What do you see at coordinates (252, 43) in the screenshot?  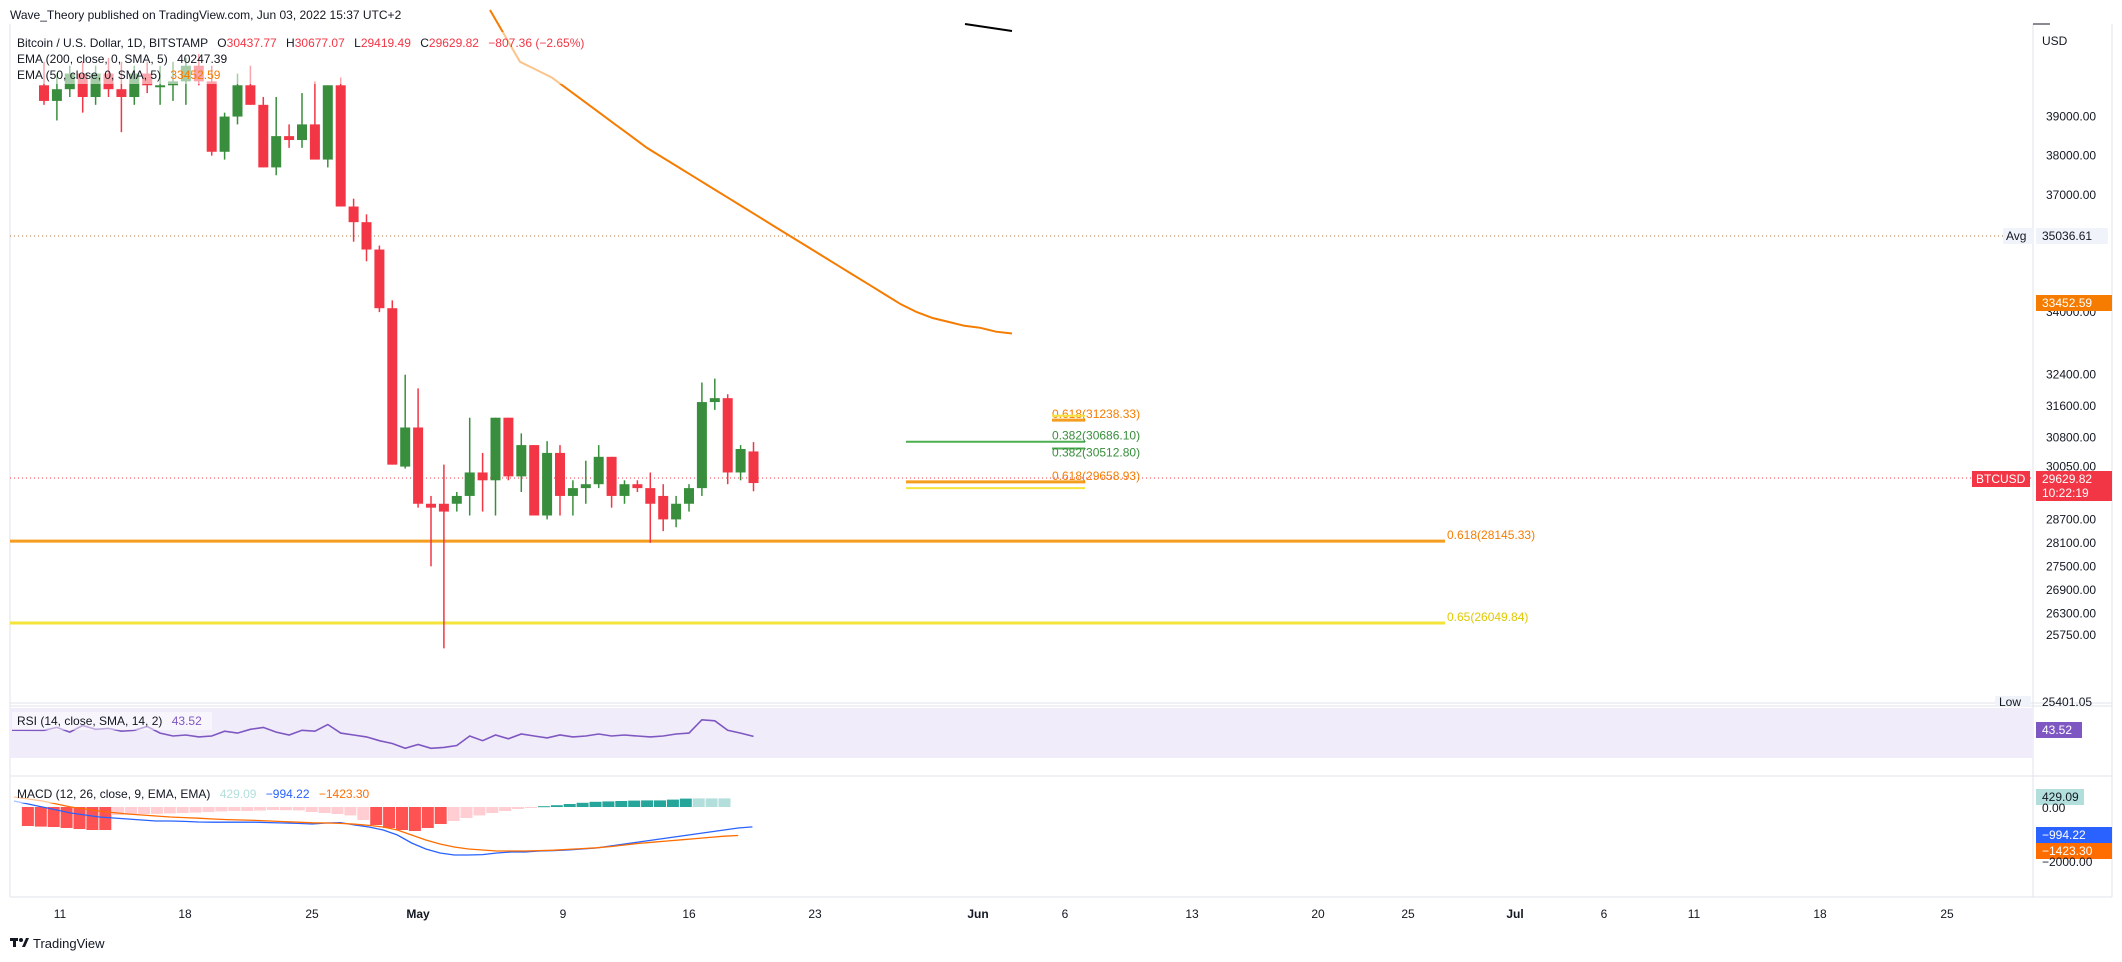 I see `legend-open: 30437.77` at bounding box center [252, 43].